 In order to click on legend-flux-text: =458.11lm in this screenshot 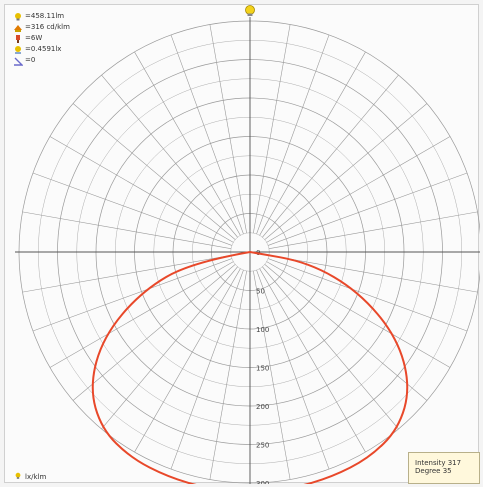, I will do `click(45, 16)`.